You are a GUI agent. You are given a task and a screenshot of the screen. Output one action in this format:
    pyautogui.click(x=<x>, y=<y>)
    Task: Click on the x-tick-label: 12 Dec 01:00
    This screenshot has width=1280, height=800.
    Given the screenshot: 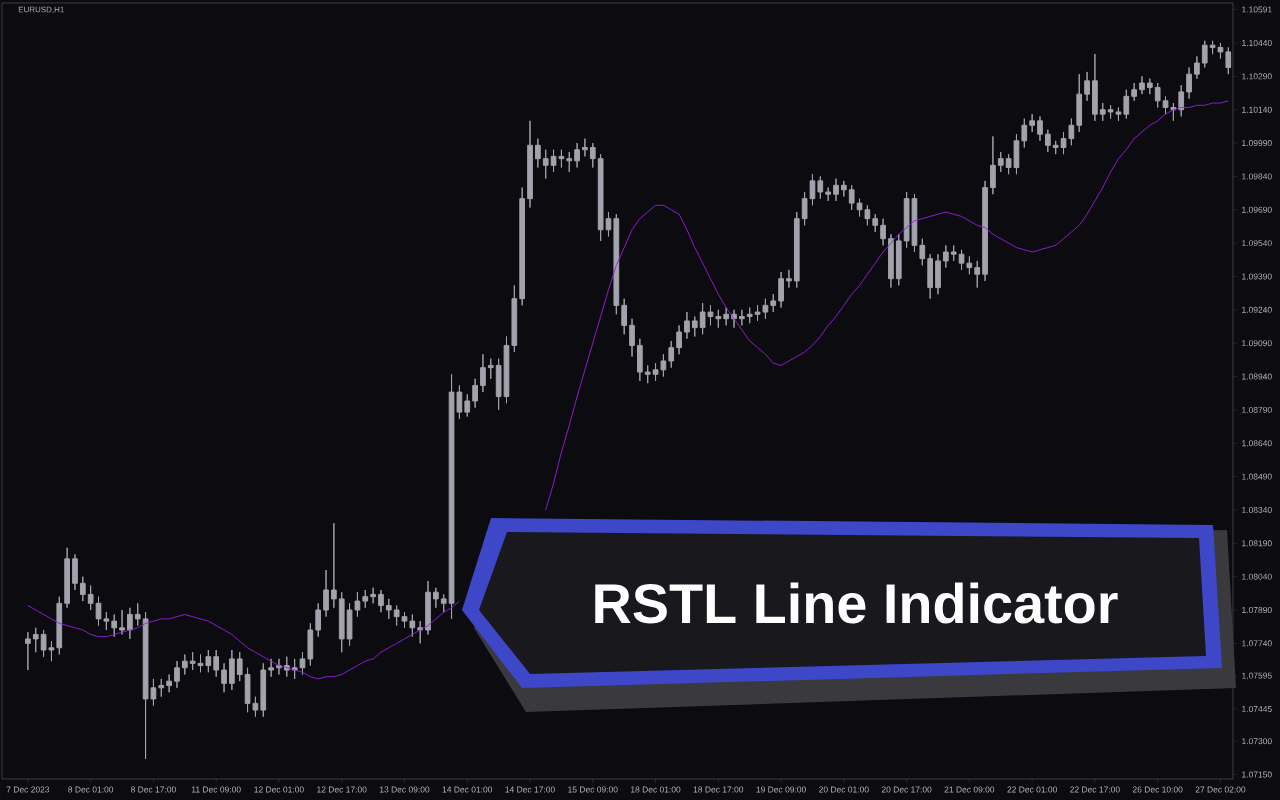 What is the action you would take?
    pyautogui.click(x=279, y=789)
    